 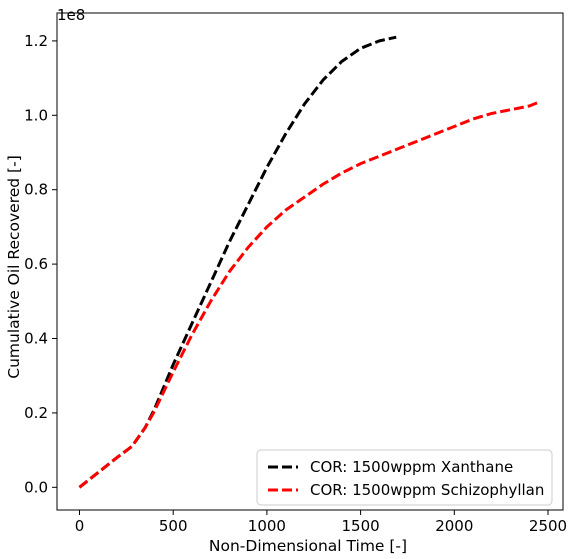 I want to click on x-axis-label: Non-Dimensional Time [-], so click(x=308, y=546).